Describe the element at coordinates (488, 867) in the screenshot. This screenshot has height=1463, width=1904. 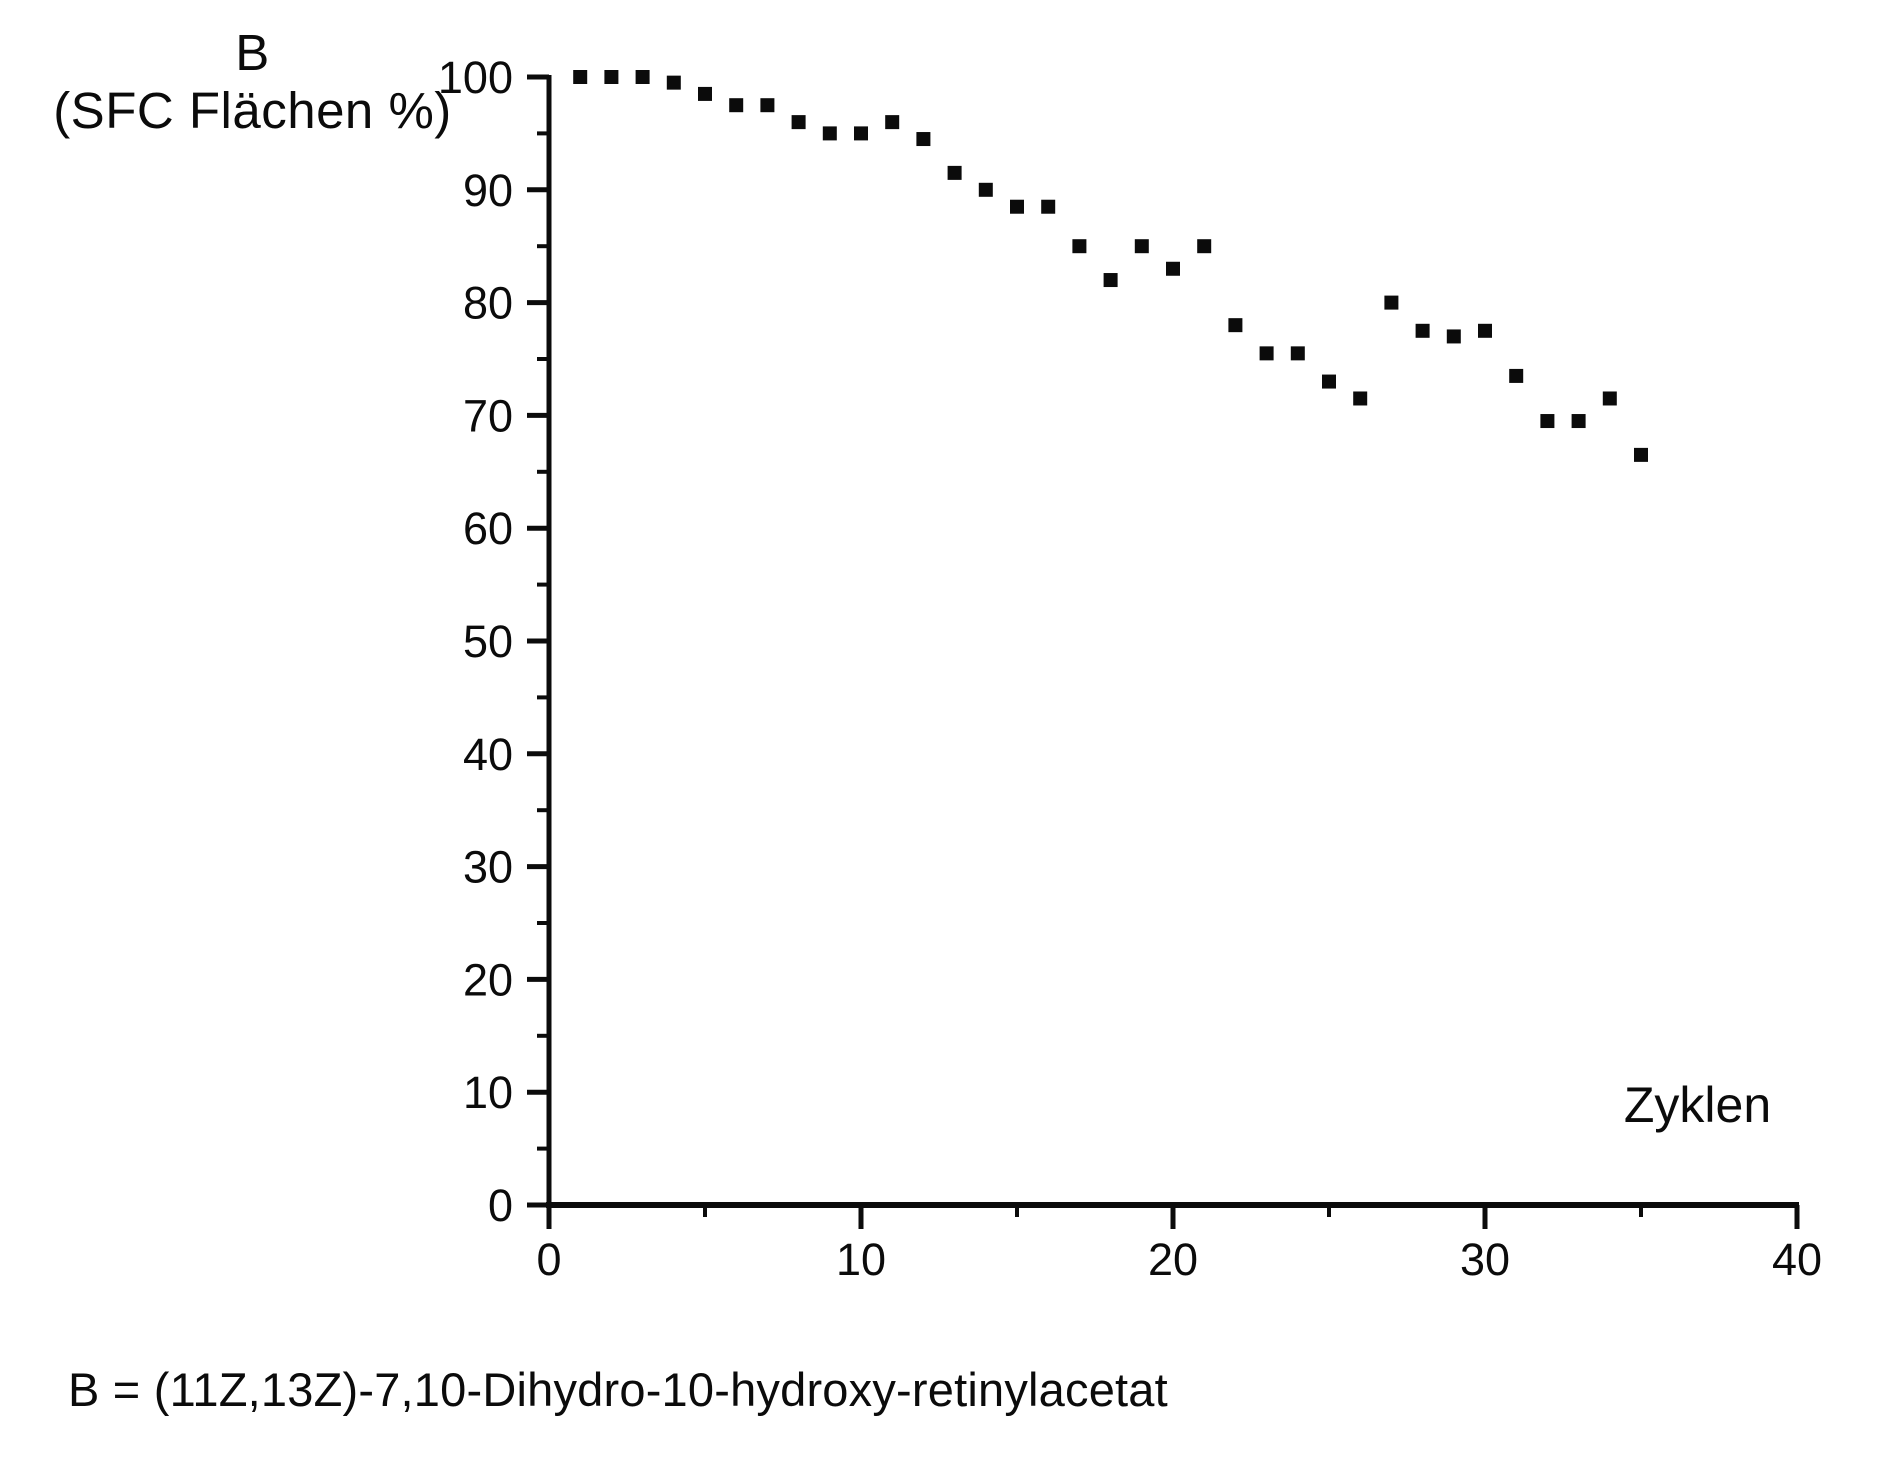
I see `y-tick-label: 30` at that location.